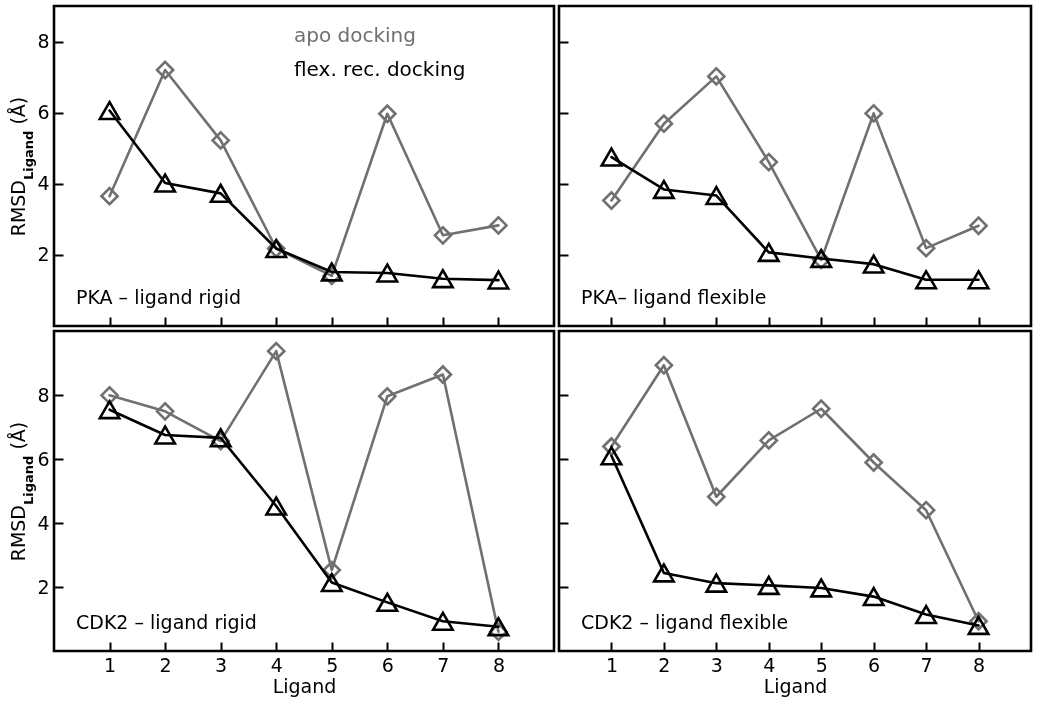 The width and height of the screenshot is (1053, 707). What do you see at coordinates (159, 297) in the screenshot?
I see `text: PKA – ligand rigid` at bounding box center [159, 297].